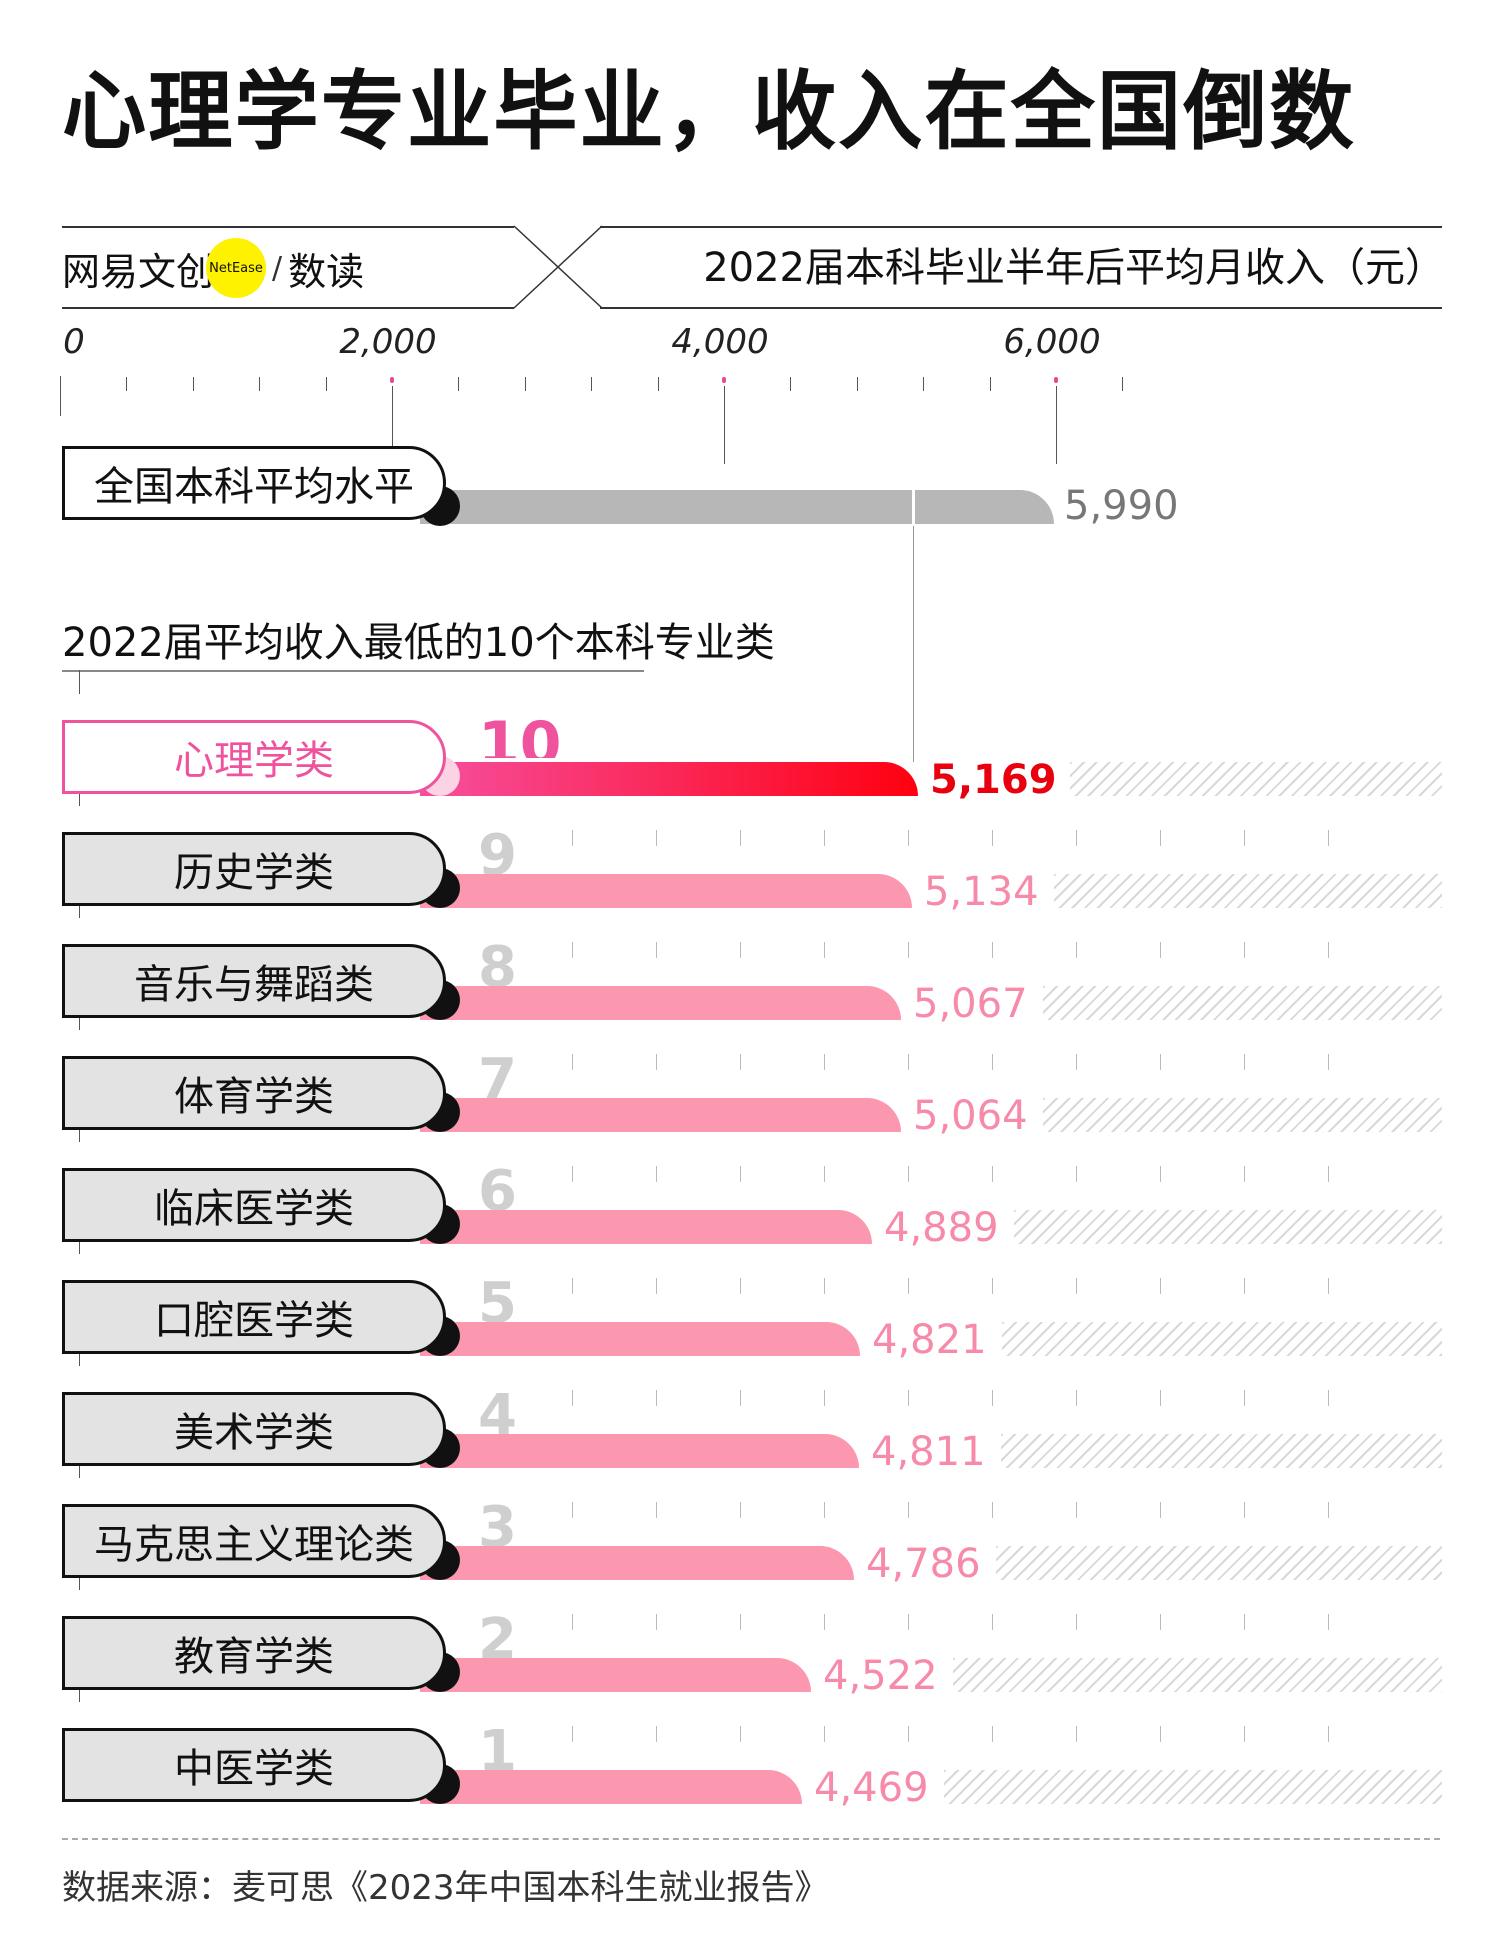  Describe the element at coordinates (970, 1004) in the screenshot. I see `row-value: 5,067` at that location.